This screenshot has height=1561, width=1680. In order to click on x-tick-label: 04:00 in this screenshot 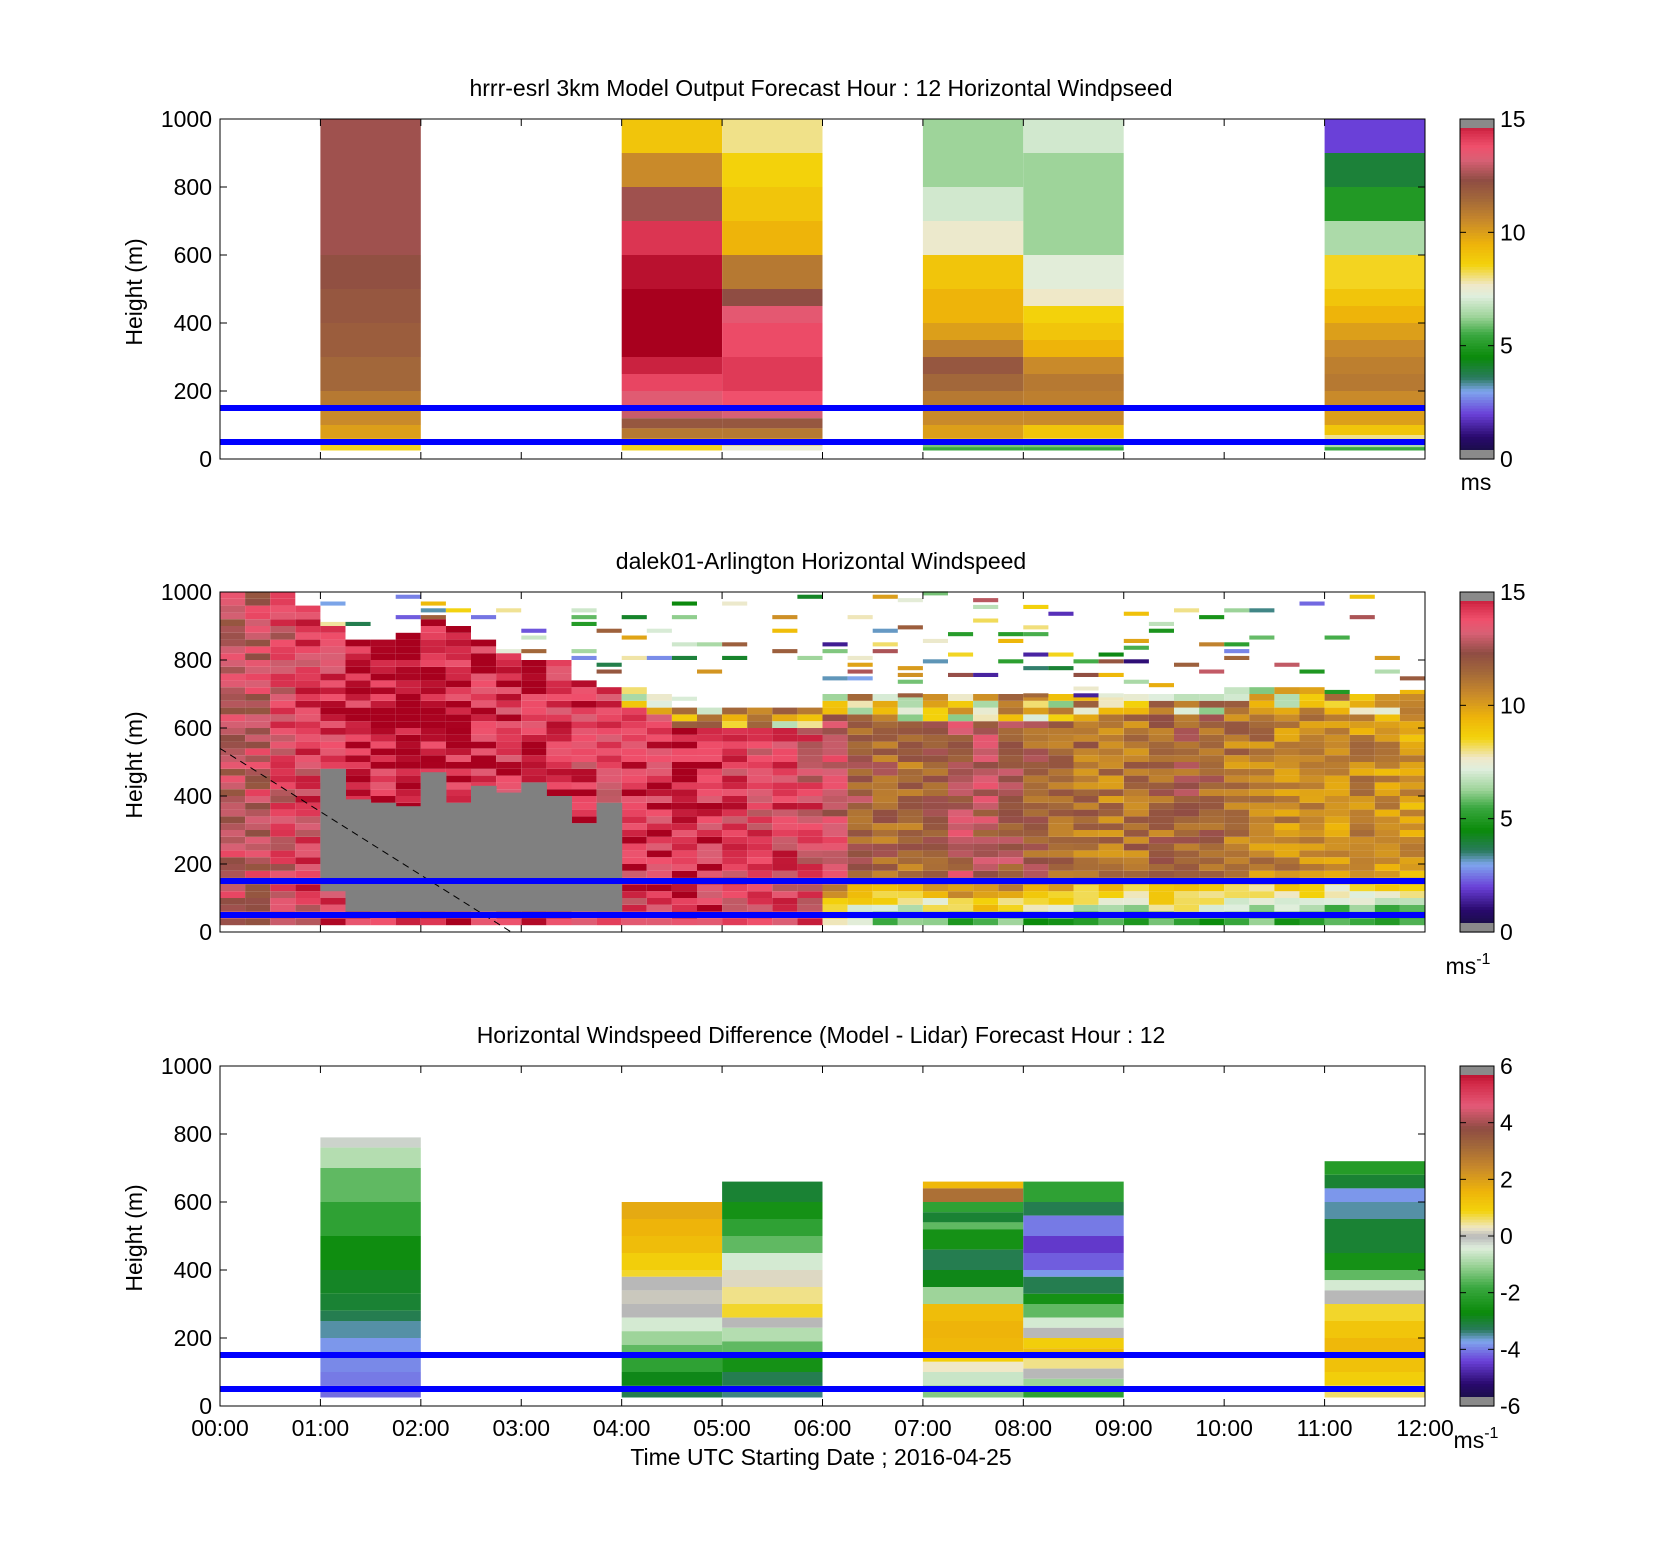, I will do `click(622, 1428)`.